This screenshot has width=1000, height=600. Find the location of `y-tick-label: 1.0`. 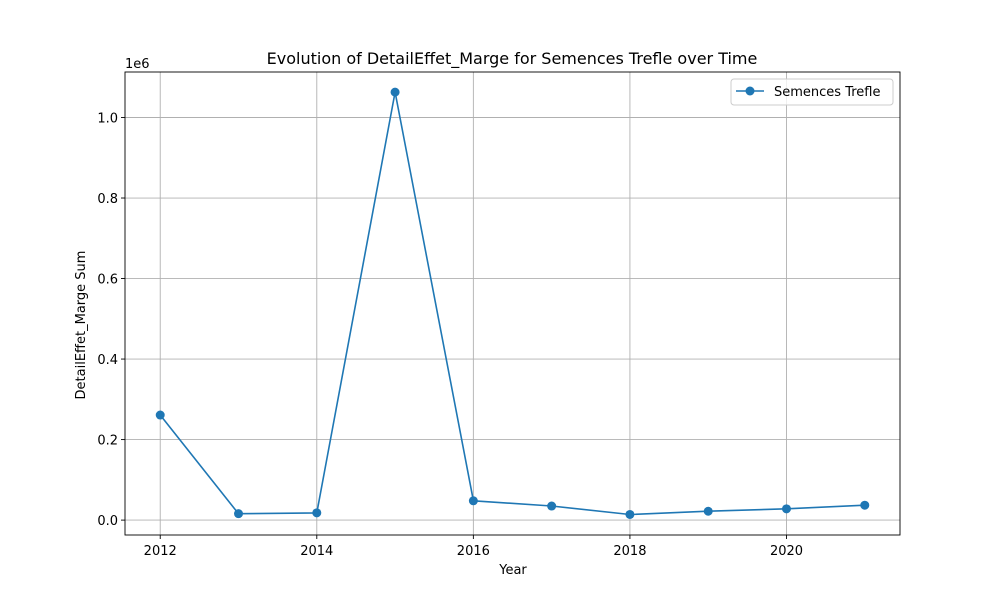

y-tick-label: 1.0 is located at coordinates (107, 118).